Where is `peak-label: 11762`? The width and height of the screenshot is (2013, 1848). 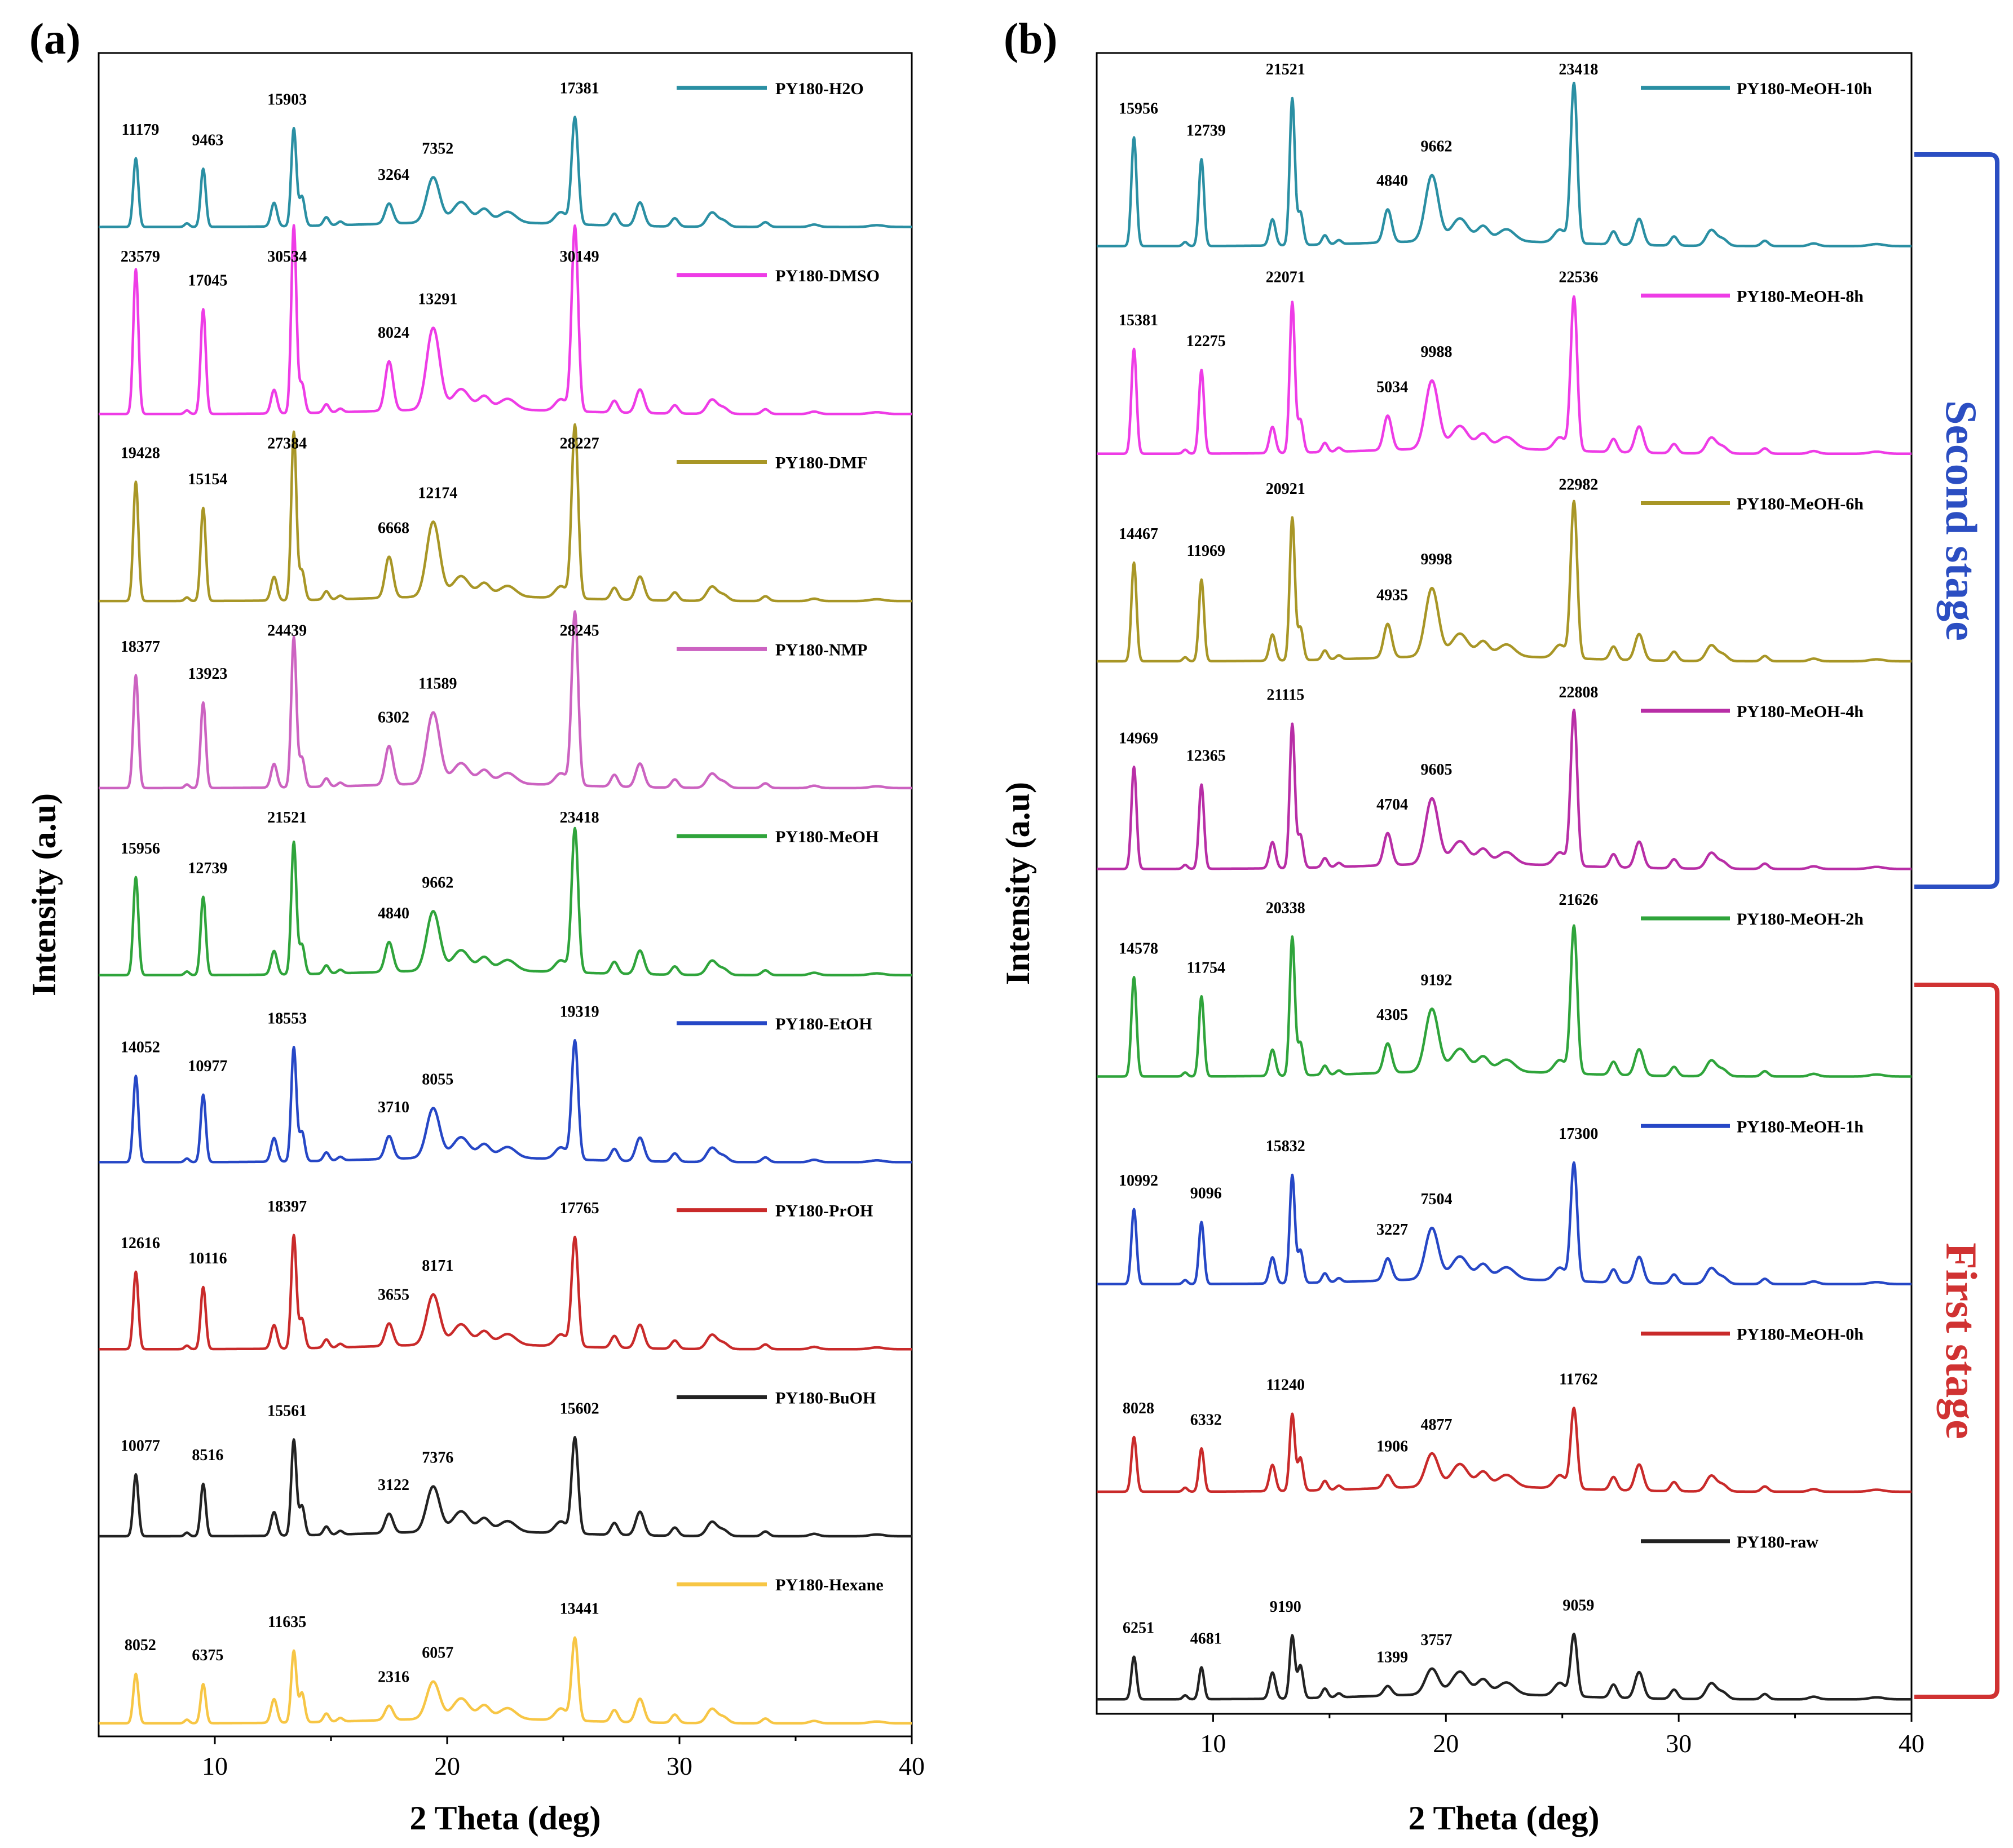
peak-label: 11762 is located at coordinates (1578, 1379).